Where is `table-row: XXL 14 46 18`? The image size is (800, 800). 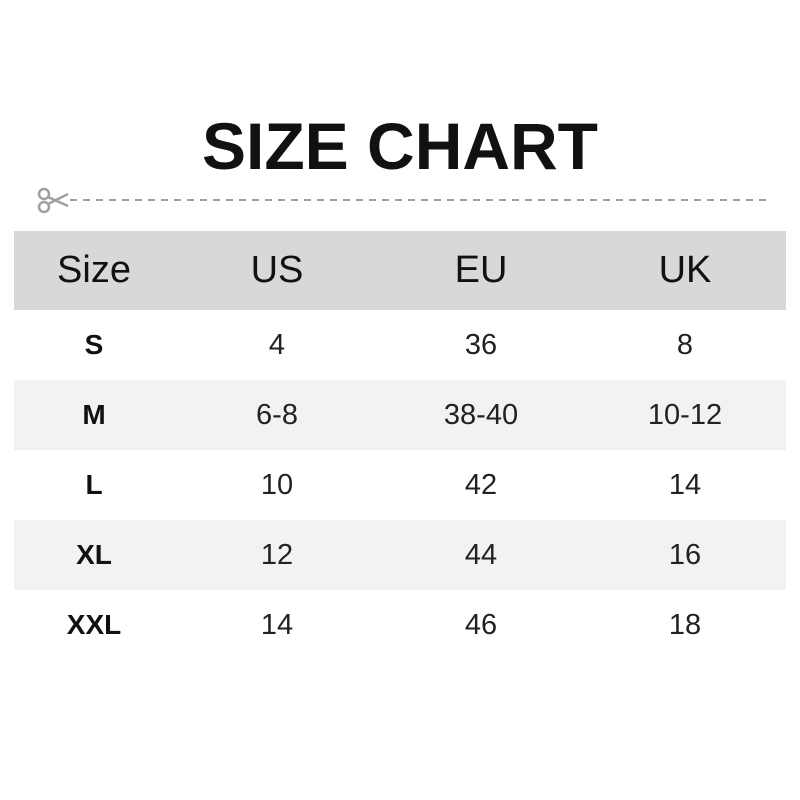
table-row: XXL 14 46 18 is located at coordinates (400, 625).